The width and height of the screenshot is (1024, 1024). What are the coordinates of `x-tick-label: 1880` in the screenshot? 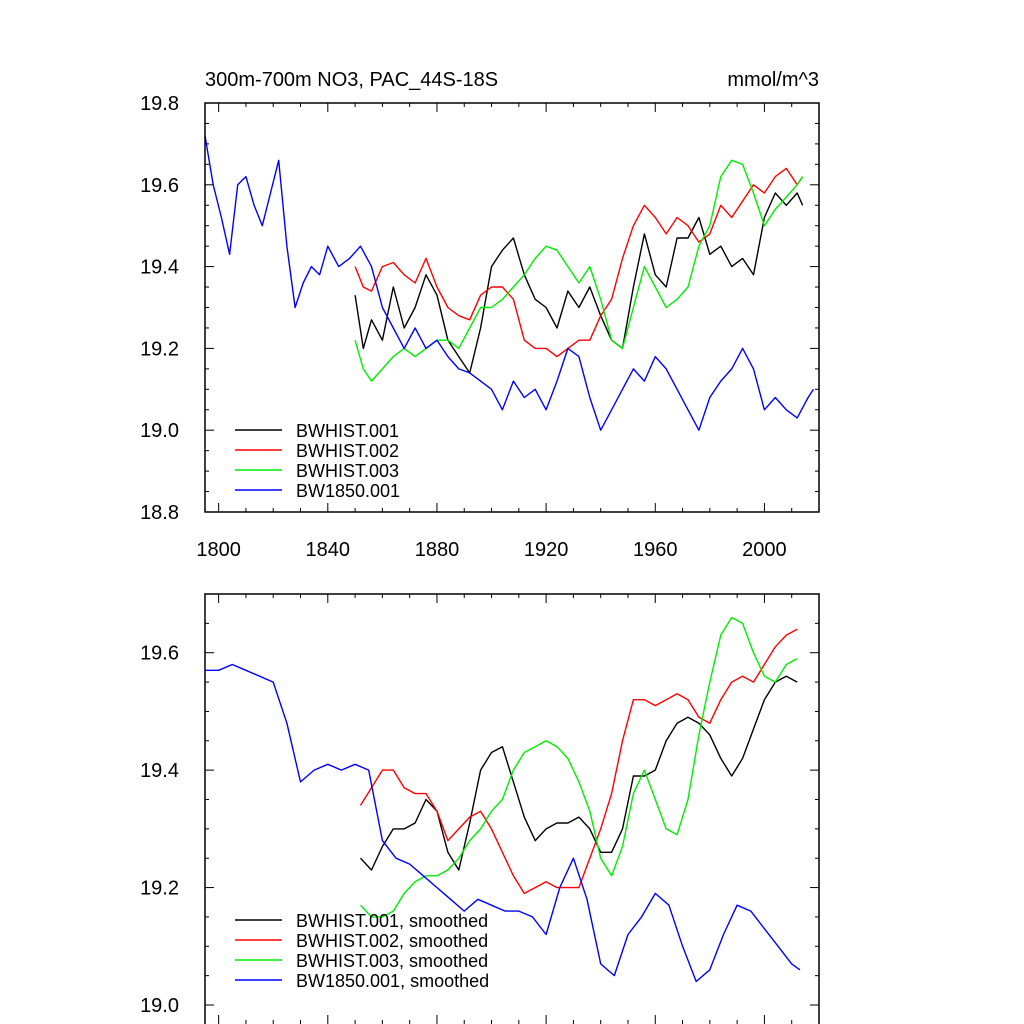 It's located at (437, 550).